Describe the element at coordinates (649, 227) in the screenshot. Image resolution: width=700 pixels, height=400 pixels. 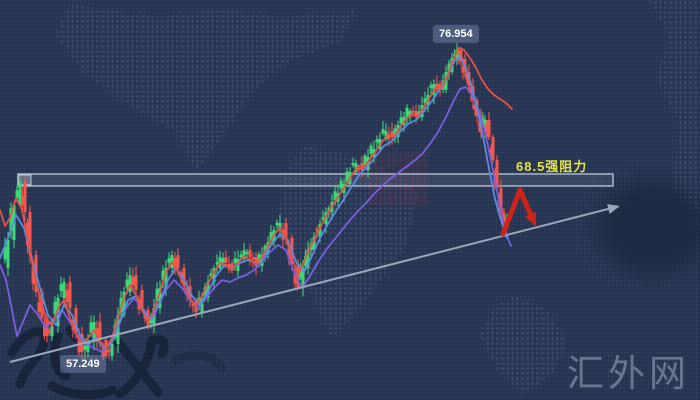
I see `map-shadow-blob` at that location.